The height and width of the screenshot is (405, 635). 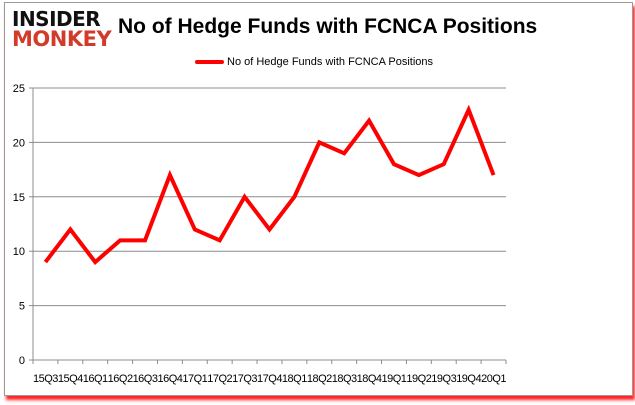 What do you see at coordinates (369, 379) in the screenshot?
I see `x-tick-label: 18Q4` at bounding box center [369, 379].